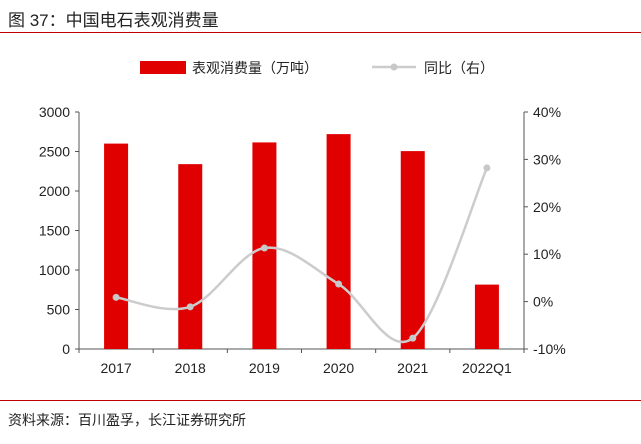  Describe the element at coordinates (487, 168) in the screenshot. I see `yoy-point-2022Q1` at that location.